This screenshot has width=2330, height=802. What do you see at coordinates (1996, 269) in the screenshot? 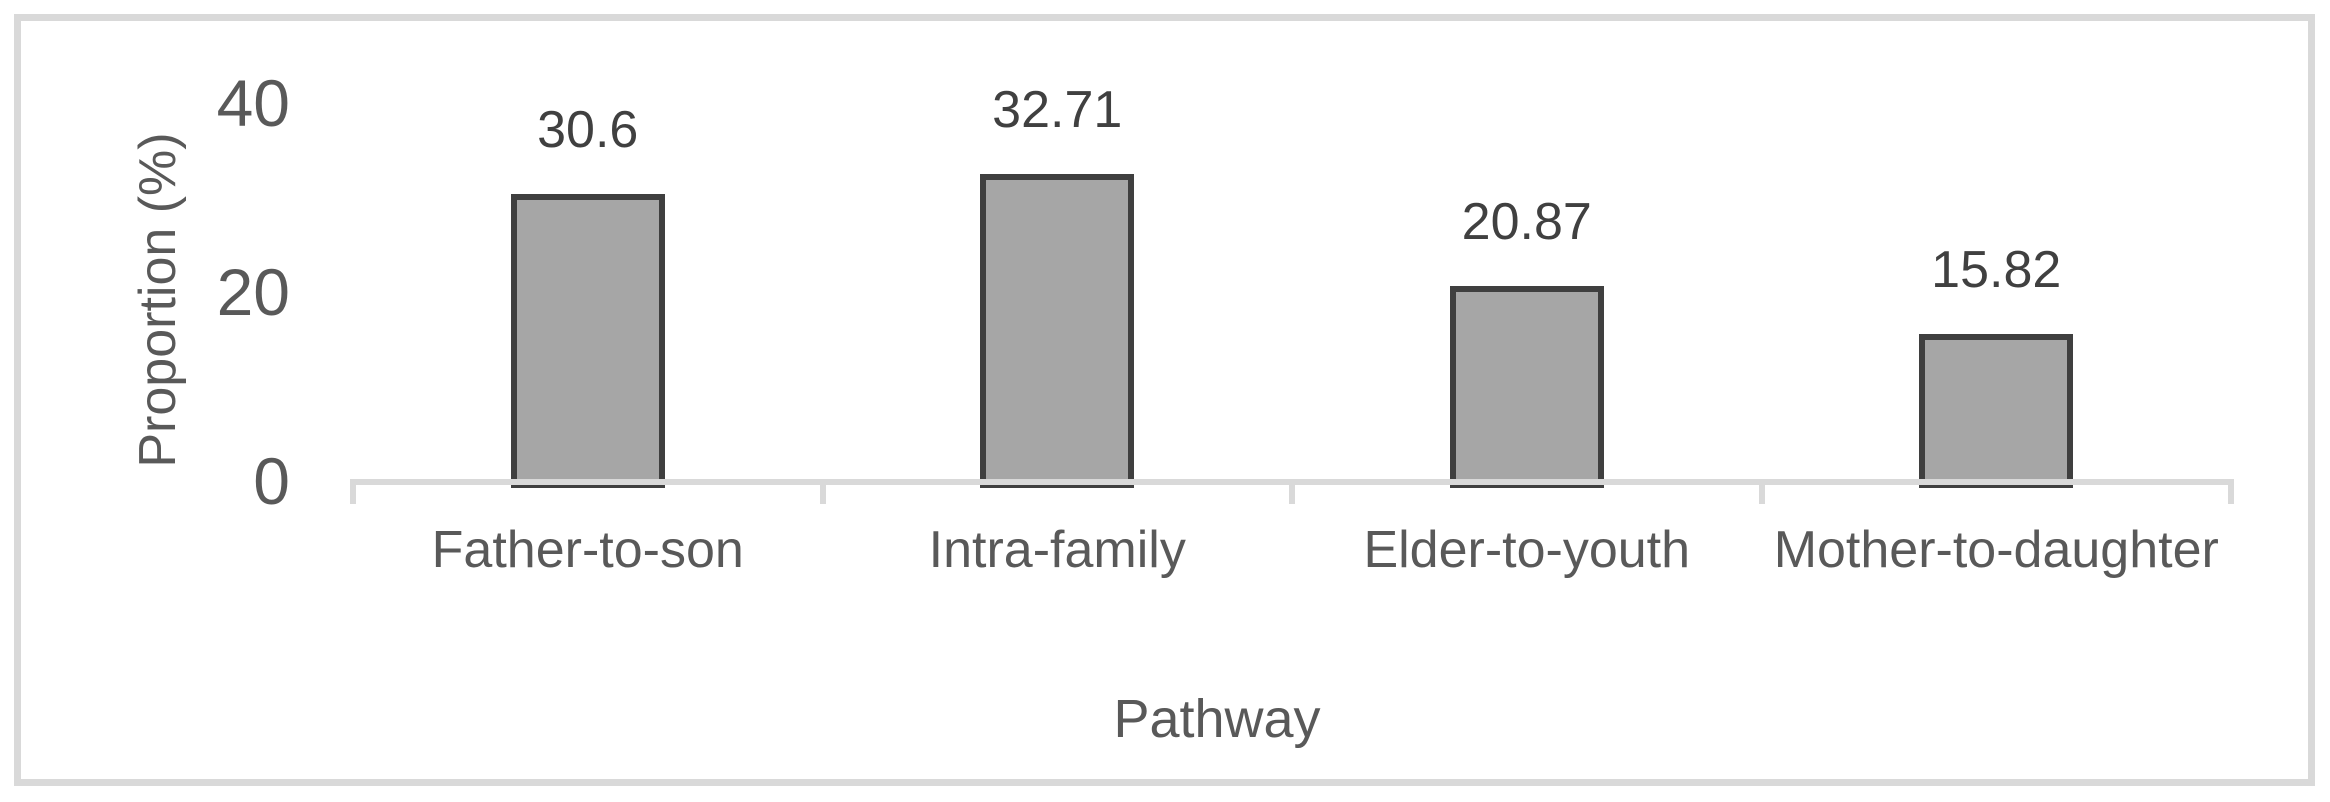
I see `bar-value-label: 15.82` at bounding box center [1996, 269].